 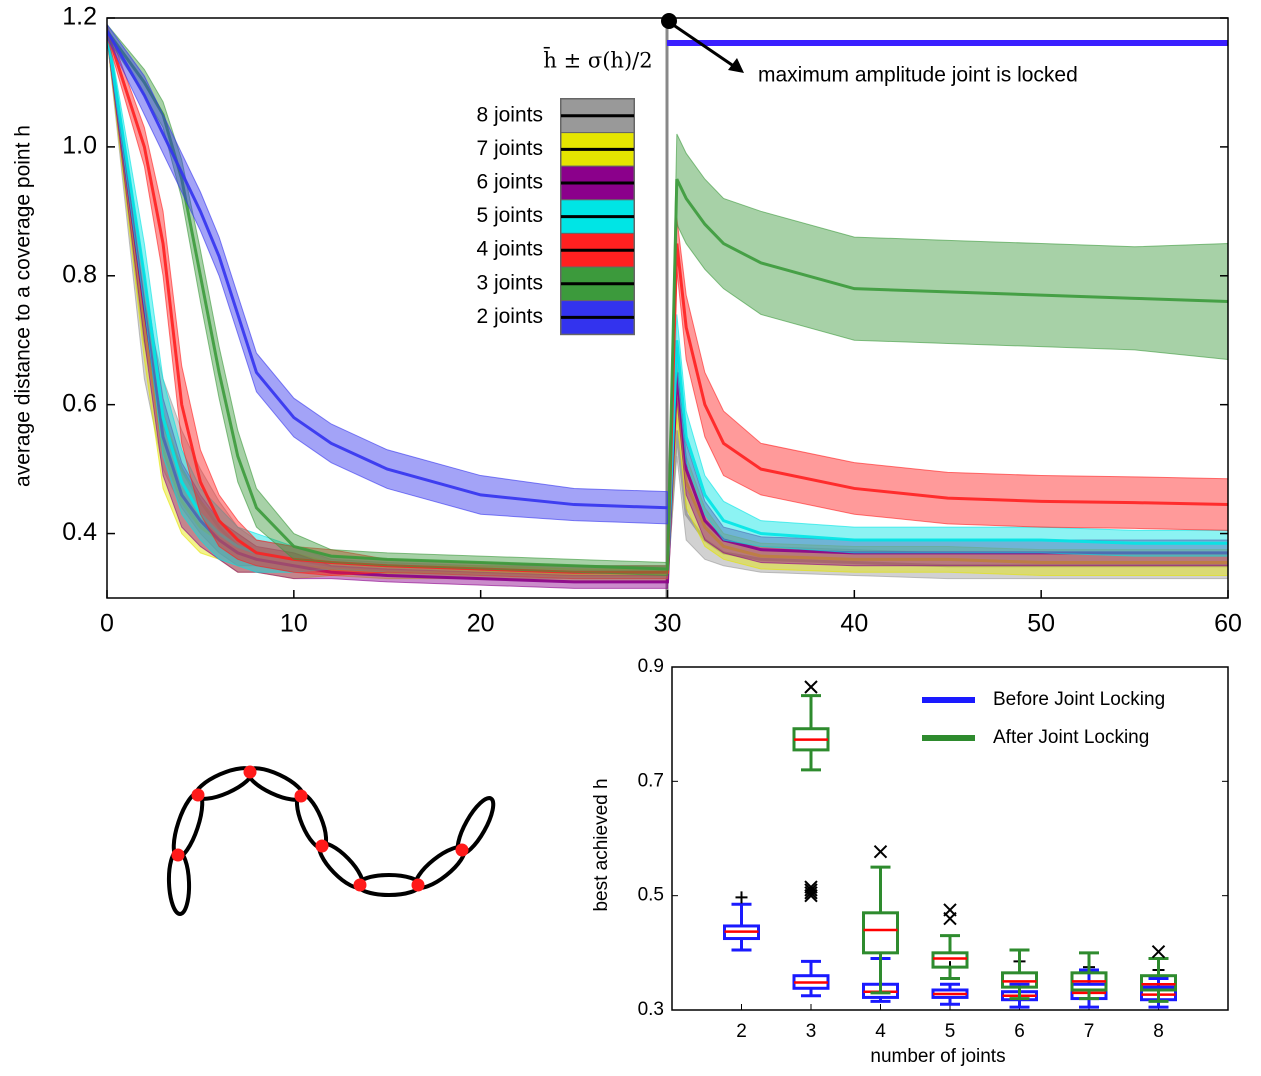 I want to click on legend-label: 7 joints, so click(x=509, y=148).